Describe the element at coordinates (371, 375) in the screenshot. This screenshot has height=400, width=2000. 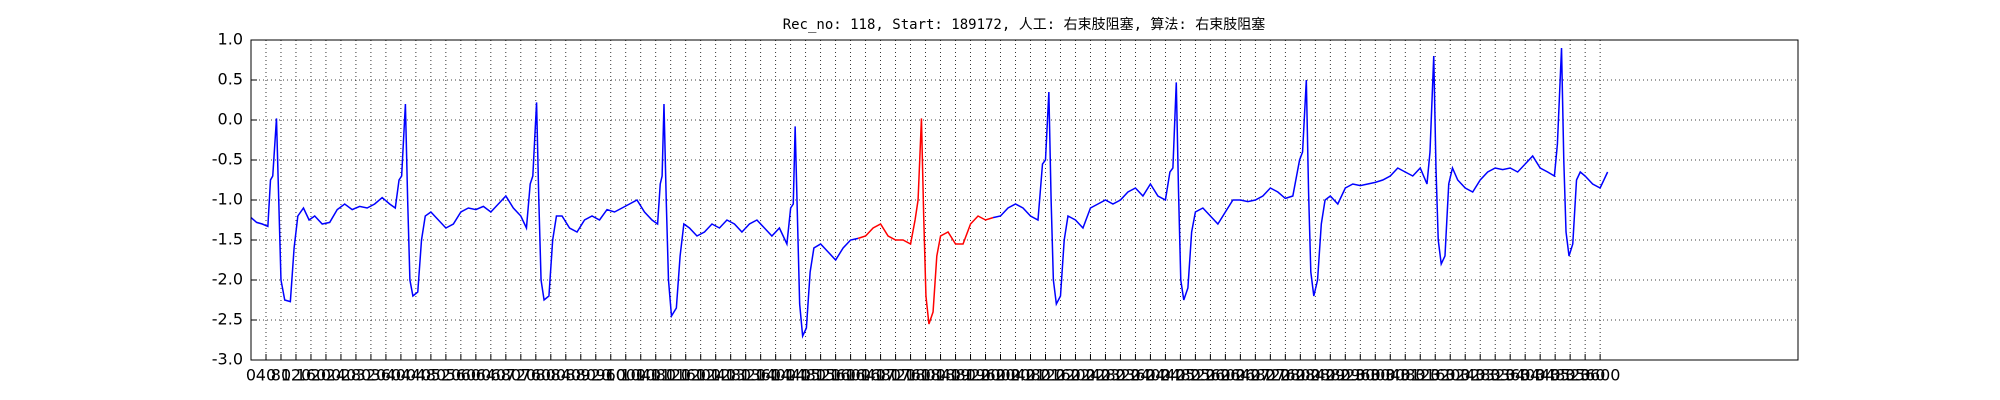
I see `x-tick-label: 320` at that location.